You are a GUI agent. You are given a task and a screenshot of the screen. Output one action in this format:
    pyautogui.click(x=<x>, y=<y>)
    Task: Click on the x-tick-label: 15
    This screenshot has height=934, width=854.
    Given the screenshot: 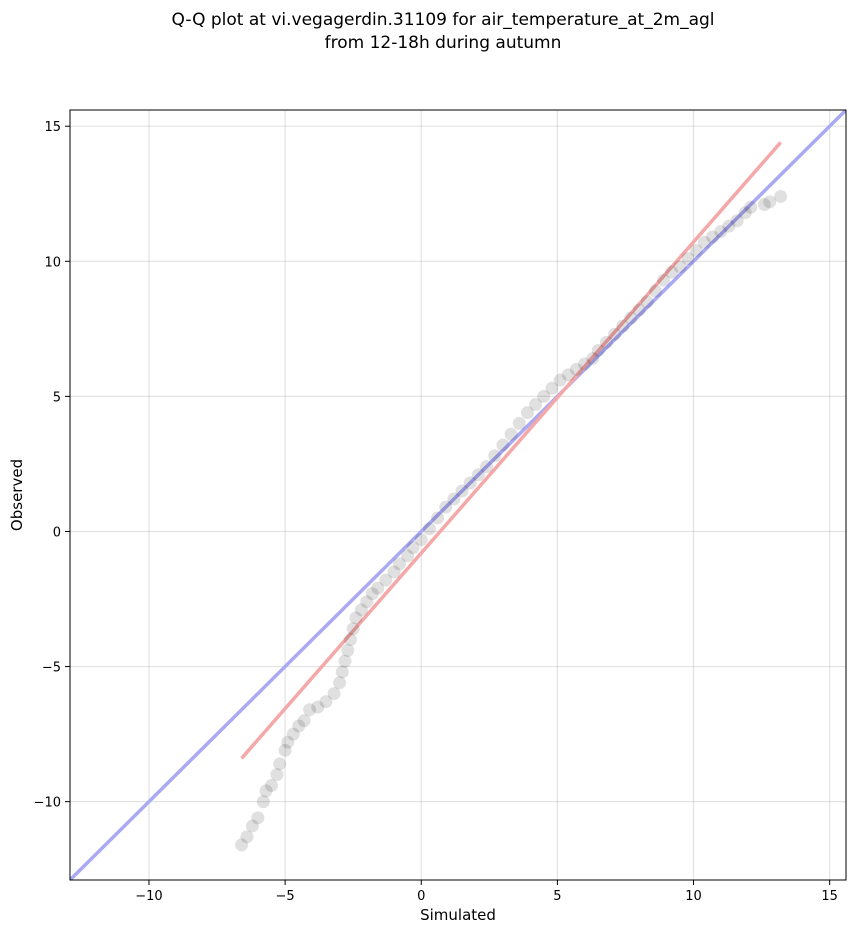 What is the action you would take?
    pyautogui.click(x=829, y=896)
    